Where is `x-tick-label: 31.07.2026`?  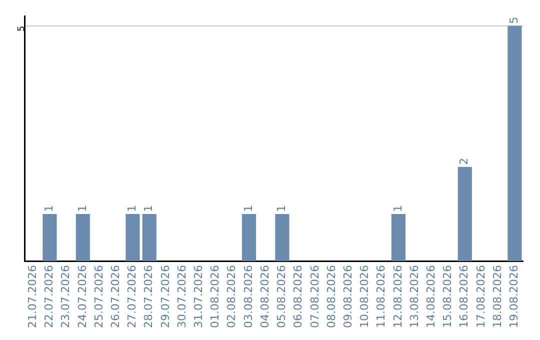
x-tick-label: 31.07.2026 is located at coordinates (199, 296).